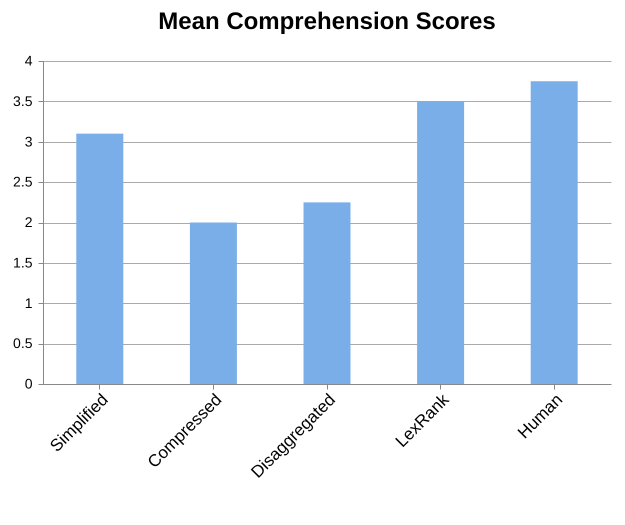  I want to click on y-tick-label: 1.5, so click(23, 262).